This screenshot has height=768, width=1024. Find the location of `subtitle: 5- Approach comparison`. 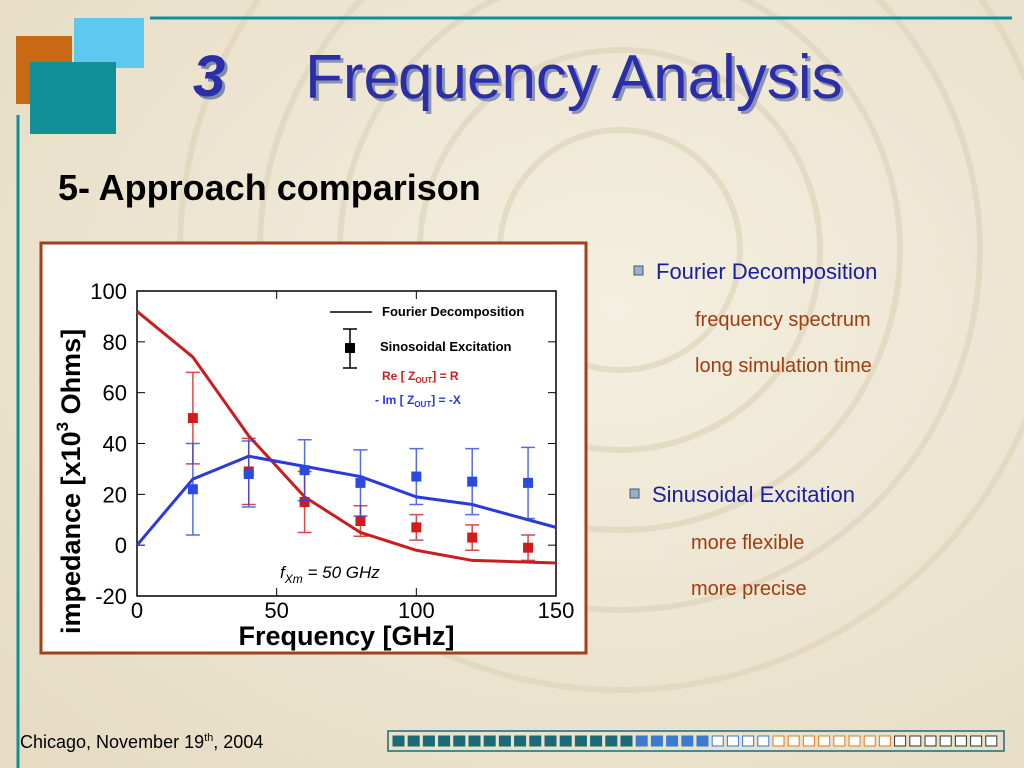

subtitle: 5- Approach comparison is located at coordinates (269, 187).